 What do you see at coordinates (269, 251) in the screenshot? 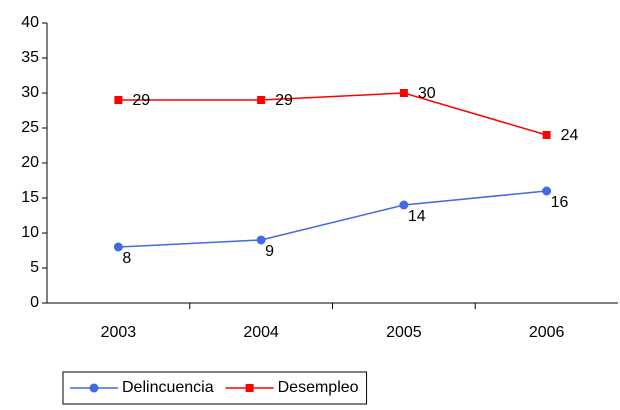
I see `data-label: 9` at bounding box center [269, 251].